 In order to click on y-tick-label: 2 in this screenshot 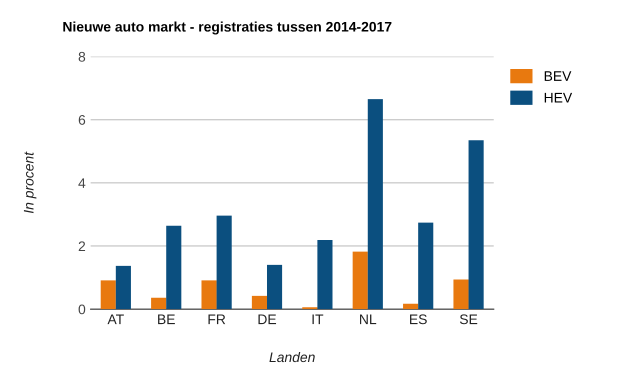, I will do `click(82, 246)`.